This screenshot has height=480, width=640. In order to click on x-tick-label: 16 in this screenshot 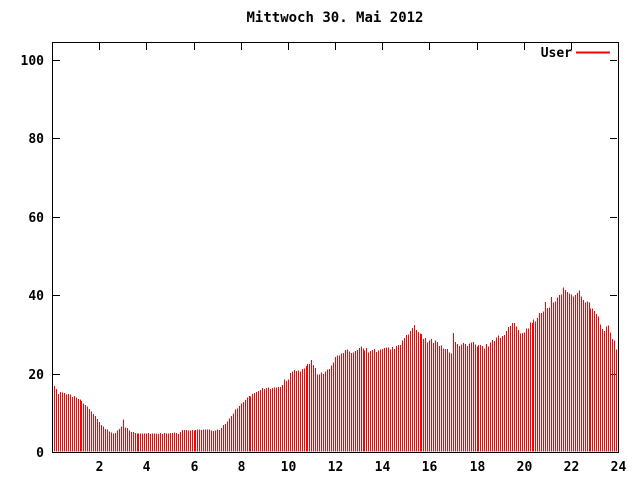, I will do `click(430, 467)`.